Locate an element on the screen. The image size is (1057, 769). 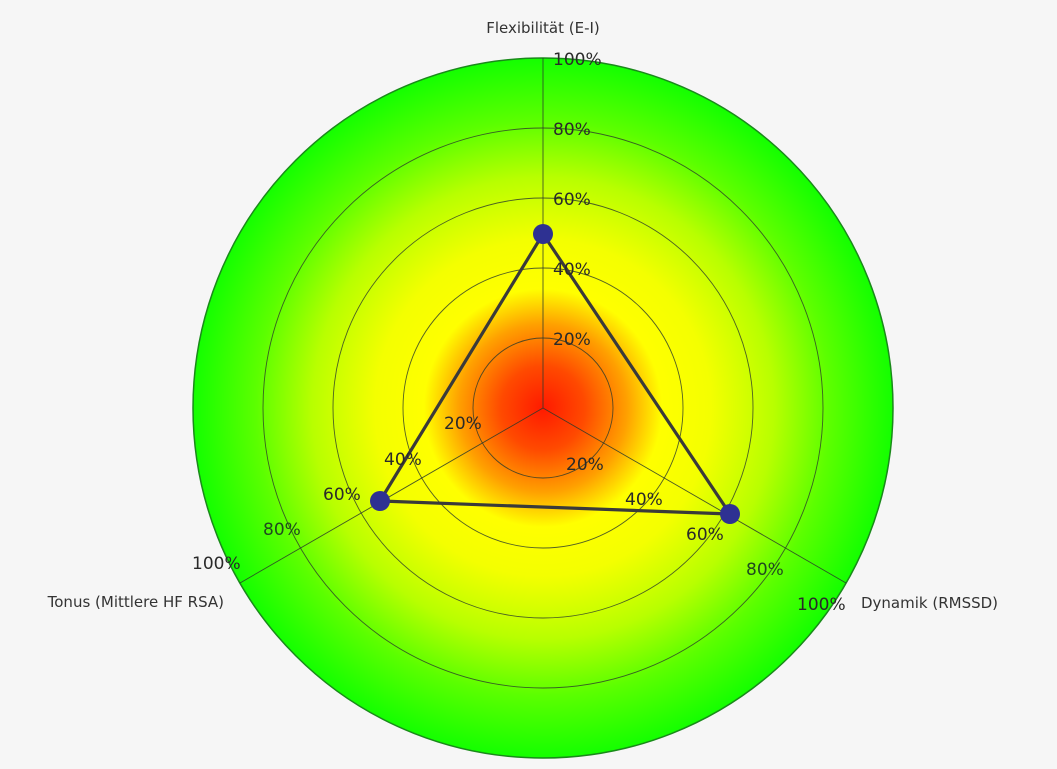
axis-title-tonus: Tonus (Mittlere HF RSA) is located at coordinates (135, 602).